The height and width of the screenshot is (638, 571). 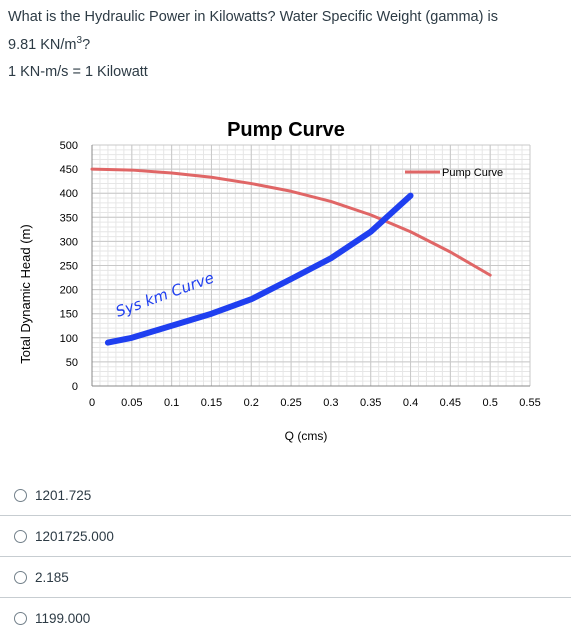 I want to click on x-axis-label: Q (cms), so click(x=306, y=436).